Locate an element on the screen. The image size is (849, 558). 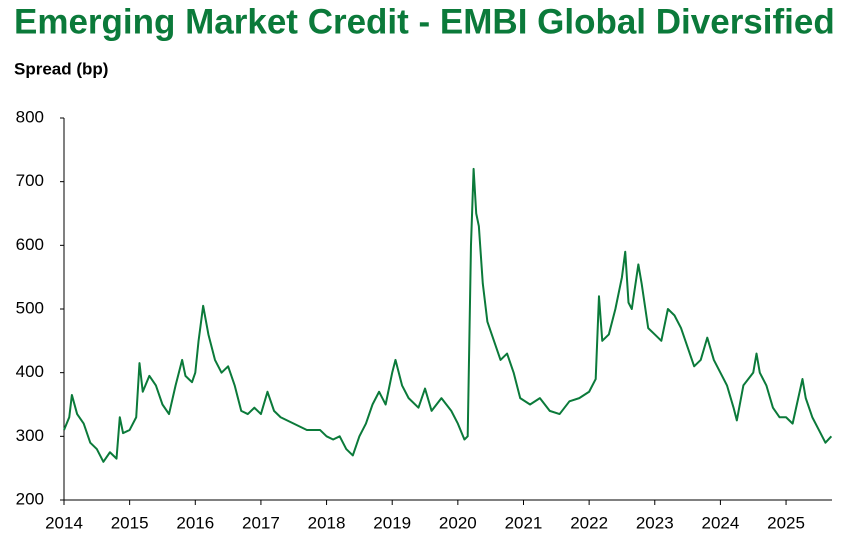
y-axis-label: Spread (bp) is located at coordinates (61, 68).